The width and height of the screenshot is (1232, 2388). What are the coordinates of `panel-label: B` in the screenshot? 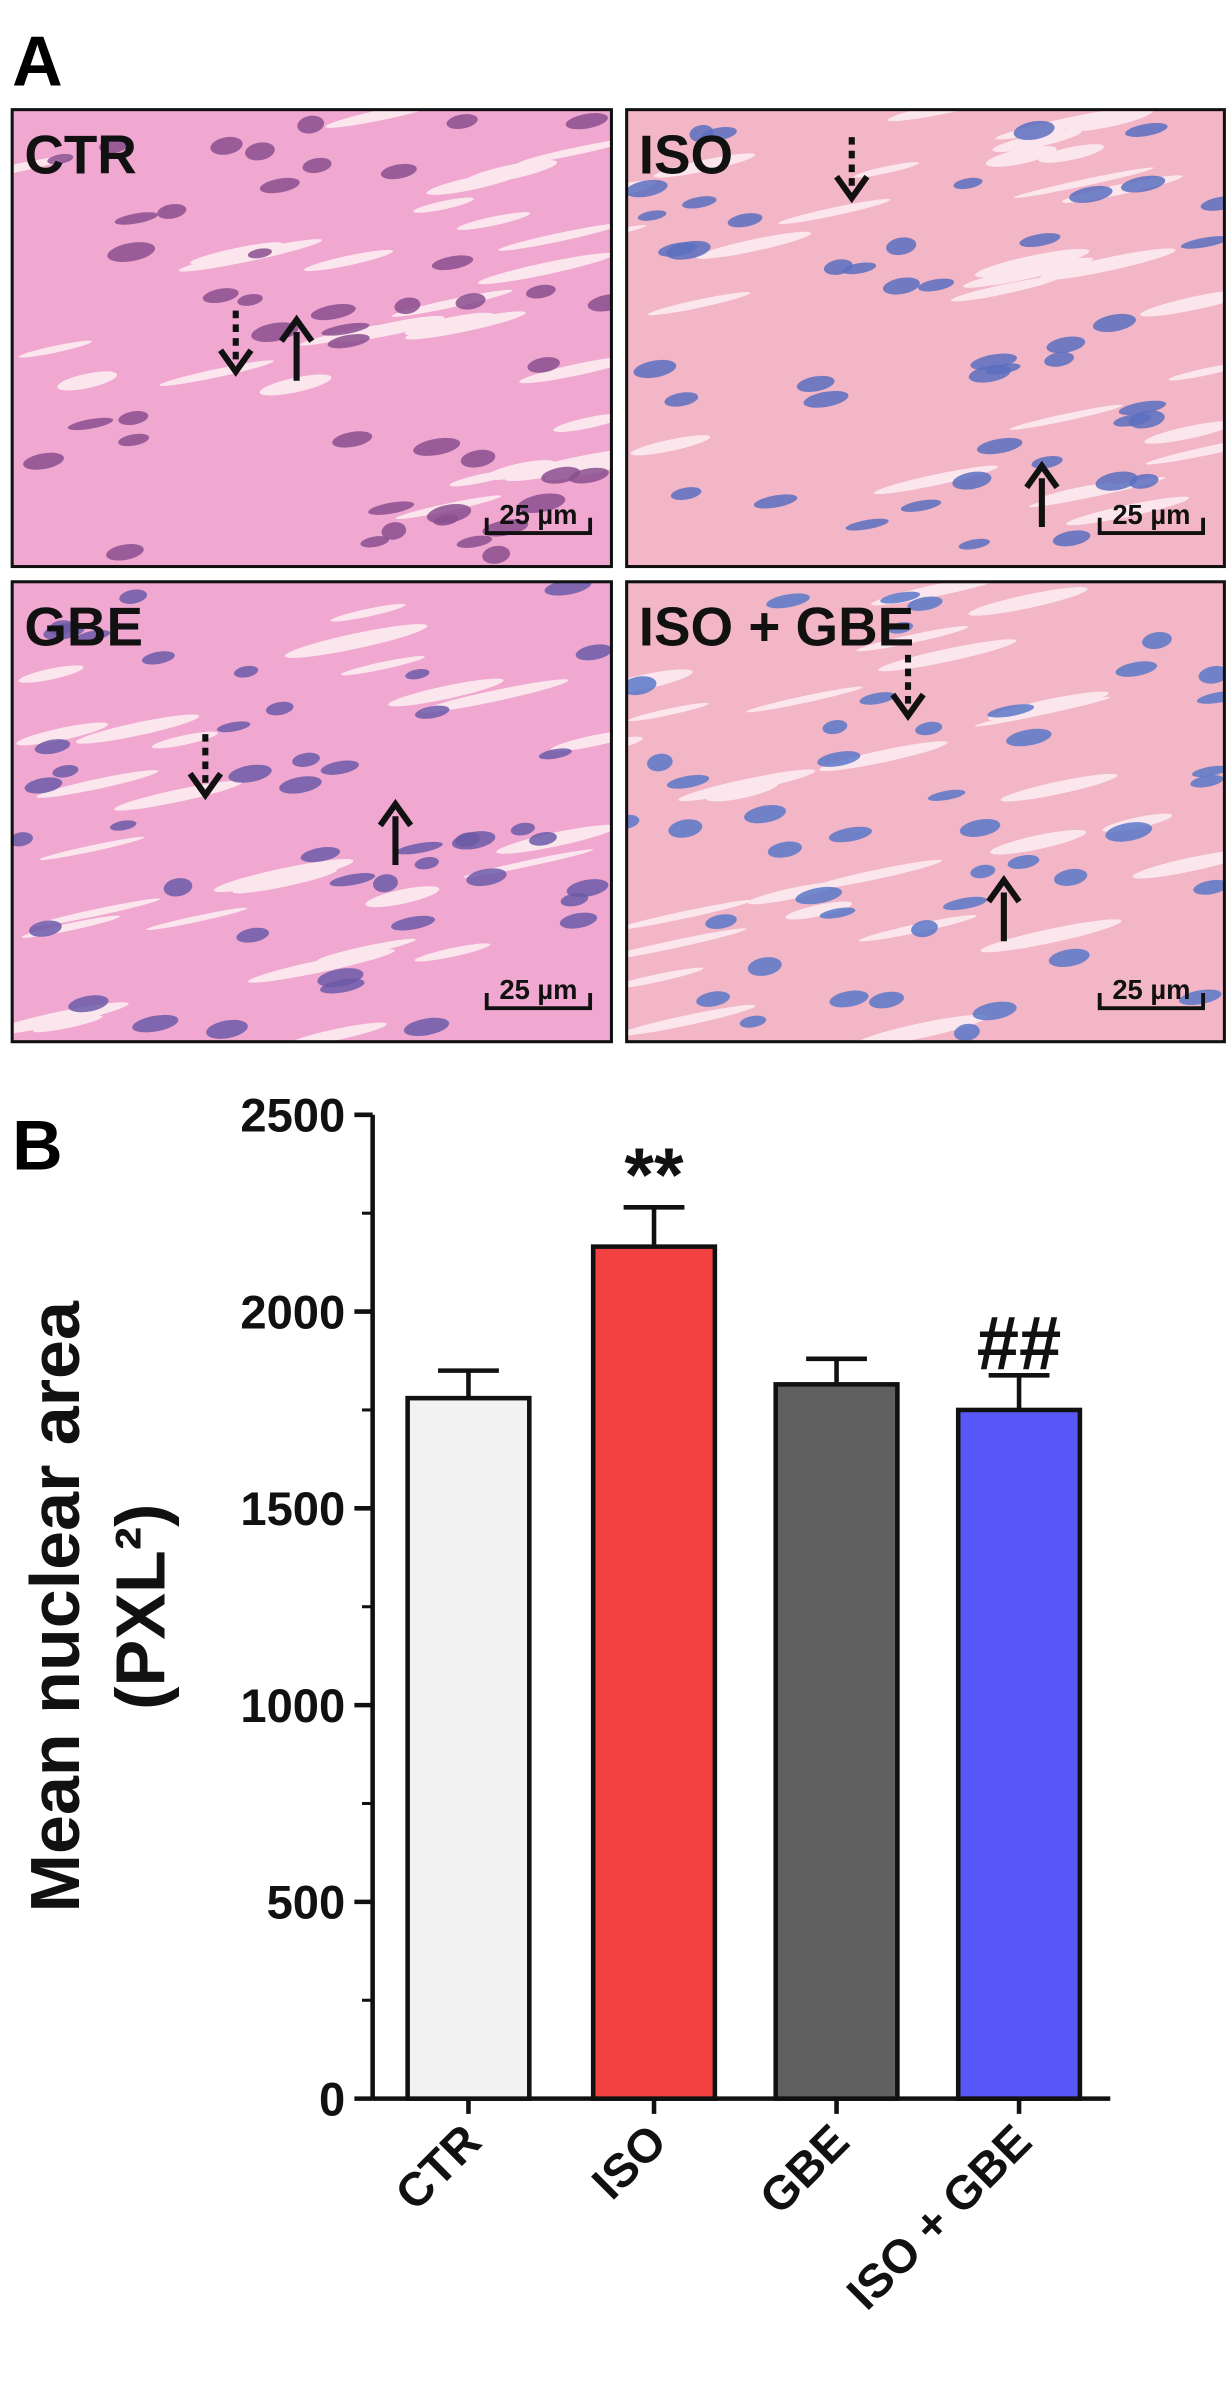 It's located at (37, 1146).